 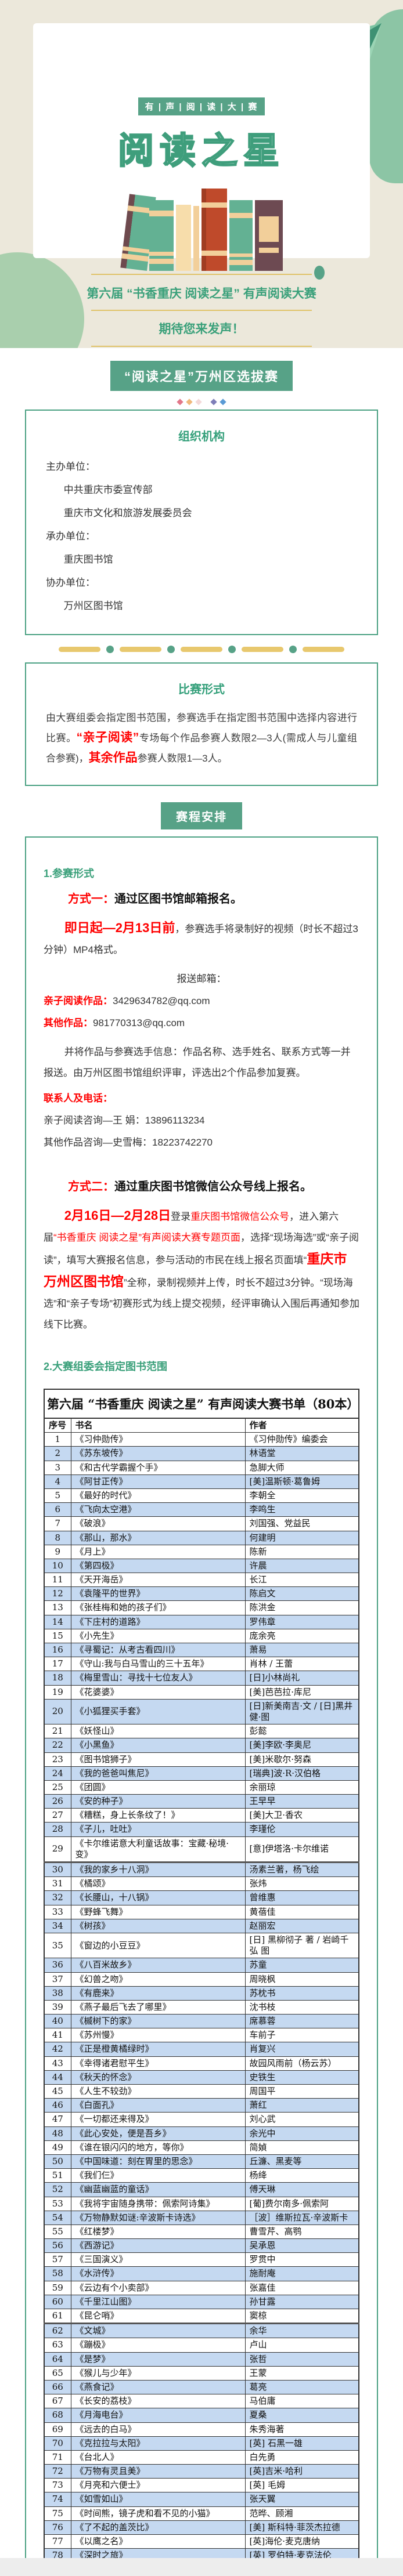 What do you see at coordinates (301, 2050) in the screenshot?
I see `book-author: 肖复兴` at bounding box center [301, 2050].